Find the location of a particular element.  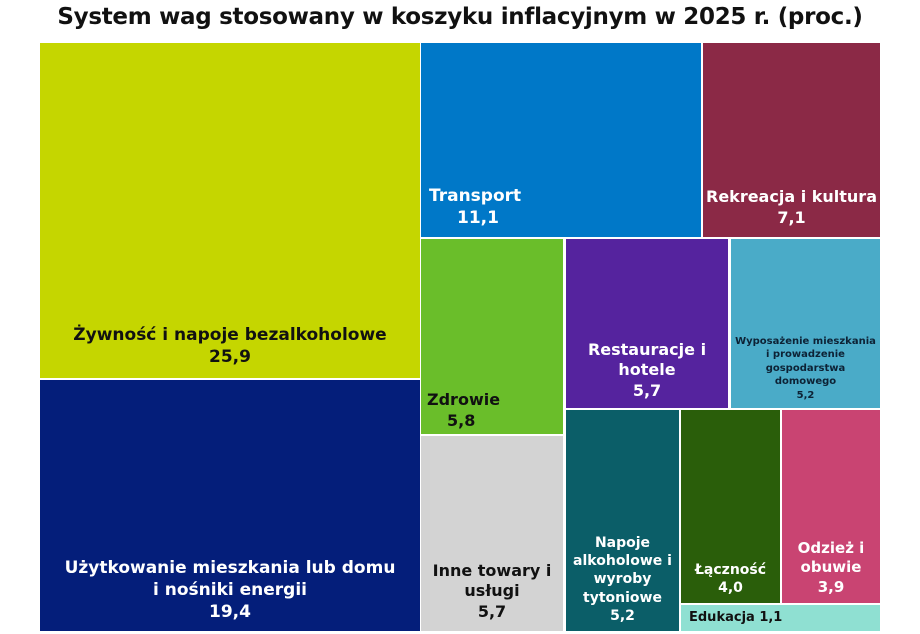

tile-label-line2: i nośniki energii is located at coordinates (230, 589).